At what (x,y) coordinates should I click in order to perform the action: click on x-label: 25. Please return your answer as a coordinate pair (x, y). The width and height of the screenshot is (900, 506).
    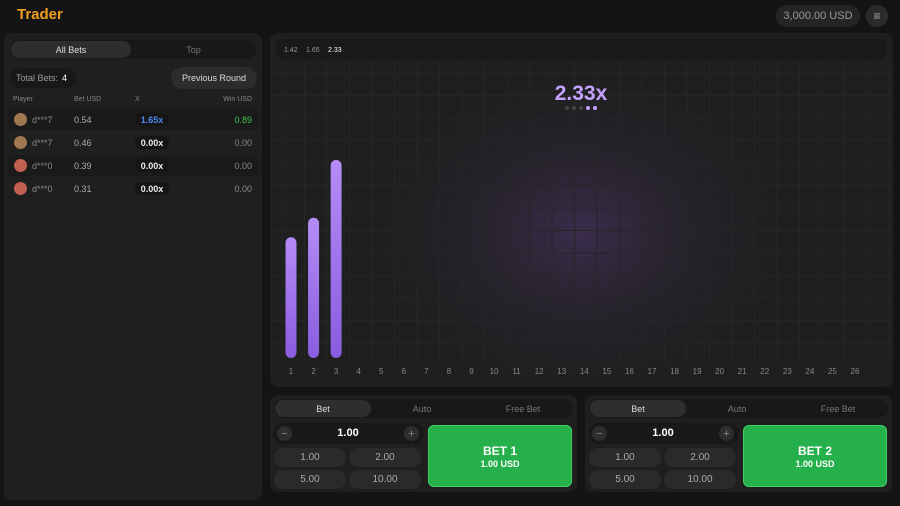
    Looking at the image, I should click on (832, 371).